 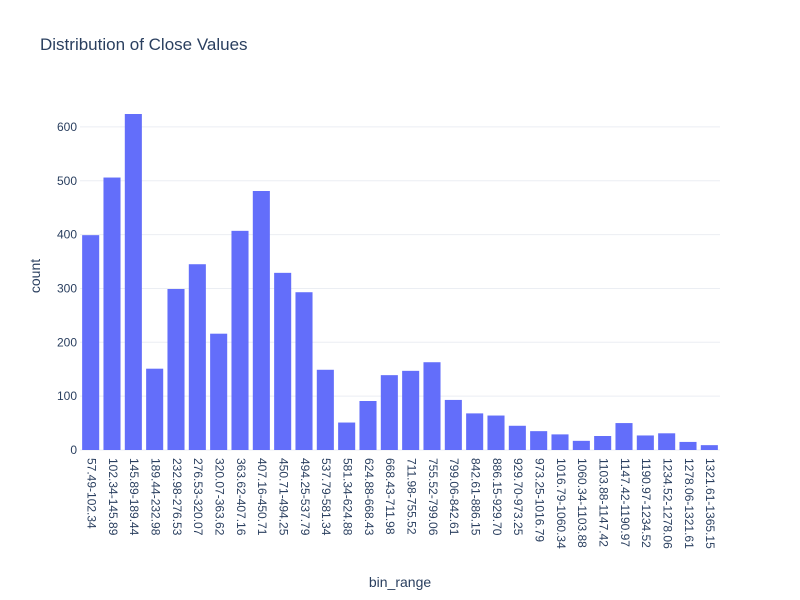 I want to click on x-tick-label: 494.25-537.79, so click(x=305, y=497).